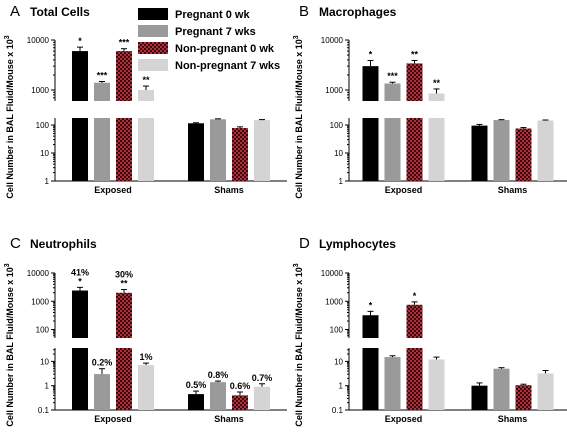  What do you see at coordinates (262, 378) in the screenshot?
I see `percentage-label: 0.7%` at bounding box center [262, 378].